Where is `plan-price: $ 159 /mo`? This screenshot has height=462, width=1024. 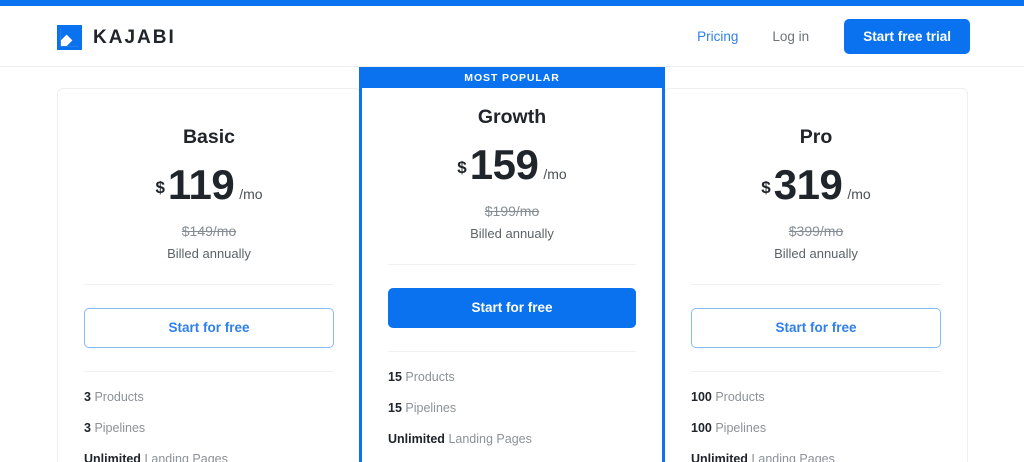 plan-price: $ 159 /mo is located at coordinates (512, 165).